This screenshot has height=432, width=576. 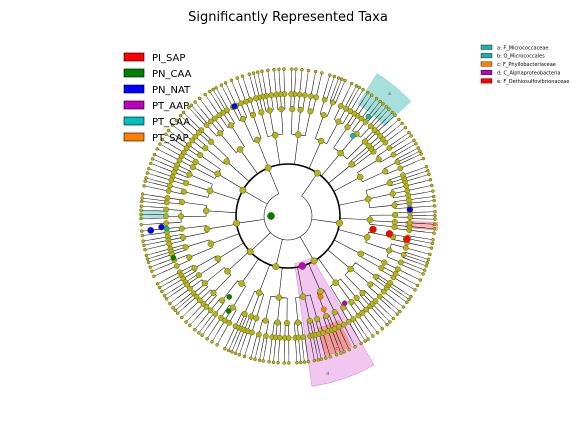 What do you see at coordinates (336, 347) in the screenshot?
I see `clade-wedge-letter-c: c` at bounding box center [336, 347].